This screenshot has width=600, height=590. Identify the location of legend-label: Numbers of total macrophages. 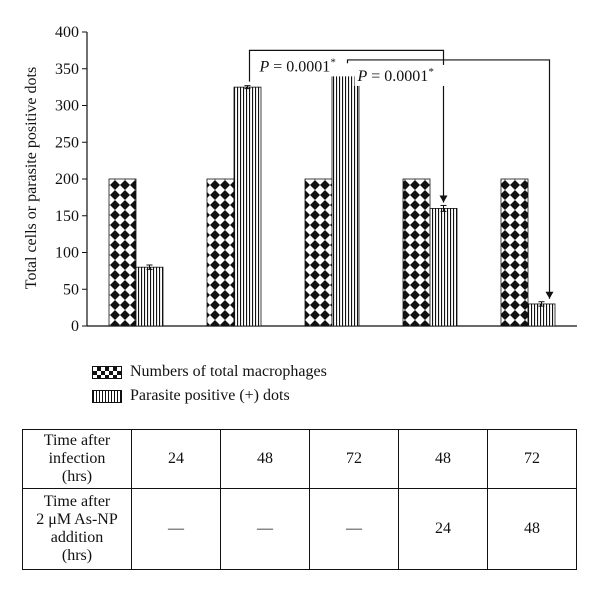
(228, 371).